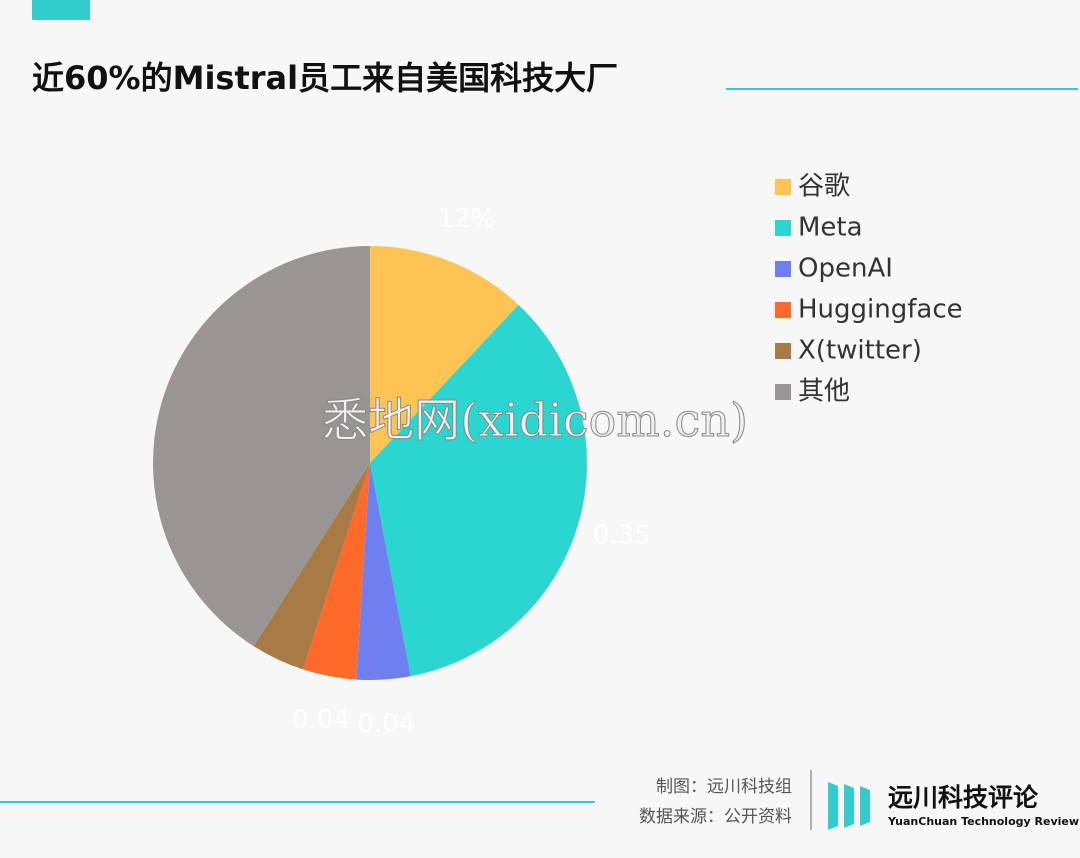 The width and height of the screenshot is (1080, 858). Describe the element at coordinates (467, 219) in the screenshot. I see `data-label: 12%` at that location.